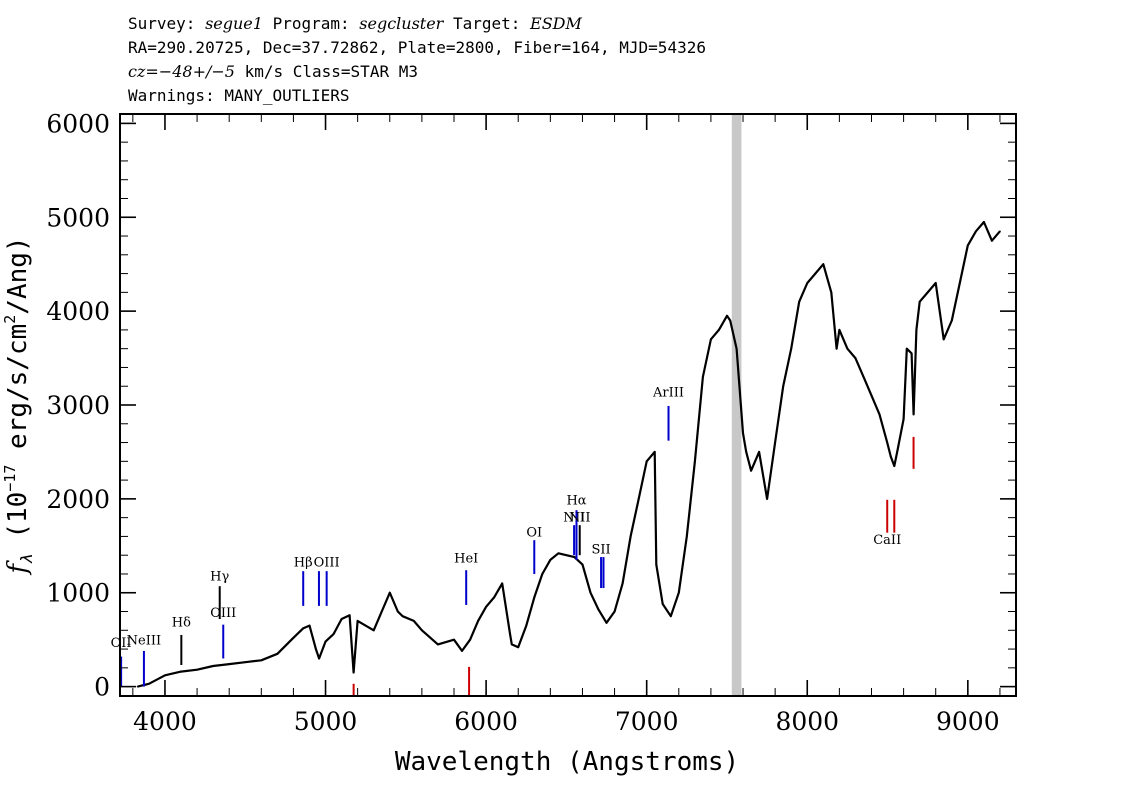  What do you see at coordinates (556, 23) in the screenshot?
I see `target-value: ESDM` at bounding box center [556, 23].